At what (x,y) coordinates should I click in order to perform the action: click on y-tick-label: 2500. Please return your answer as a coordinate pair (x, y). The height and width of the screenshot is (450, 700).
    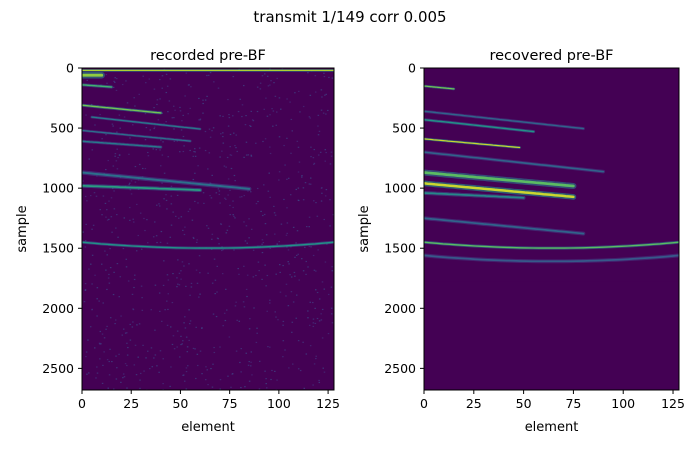
    Looking at the image, I should click on (400, 368).